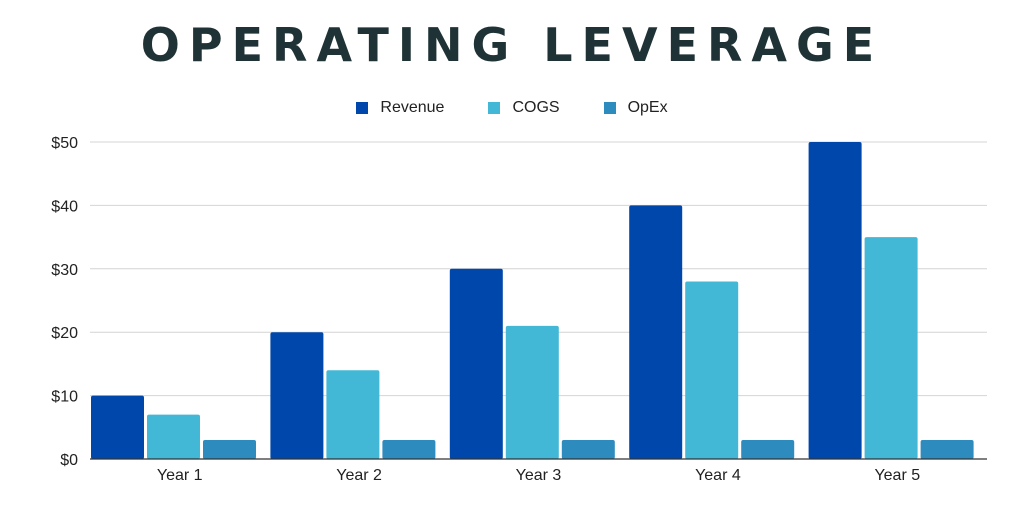 The width and height of the screenshot is (1024, 512). Describe the element at coordinates (718, 475) in the screenshot. I see `x-tick-label: Year 4` at that location.